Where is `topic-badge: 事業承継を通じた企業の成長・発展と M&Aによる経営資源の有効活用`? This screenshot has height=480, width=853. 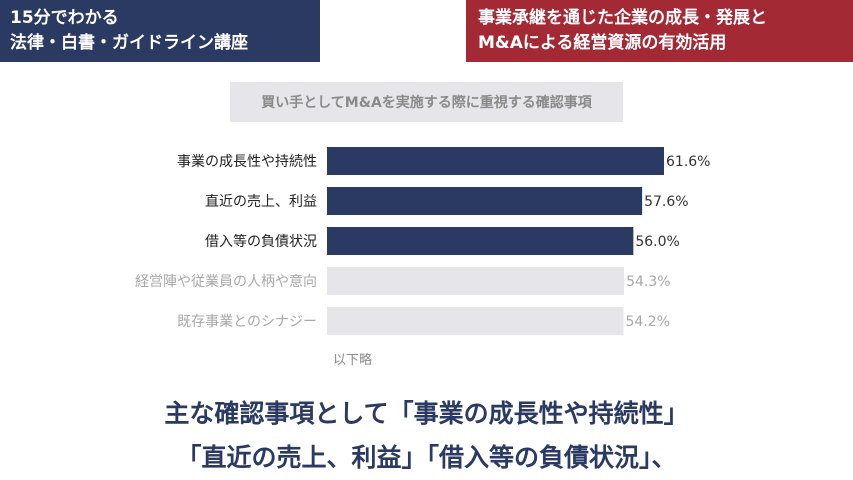 topic-badge: 事業承継を通じた企業の成長・発展と M&Aによる経営資源の有効活用 is located at coordinates (659, 31).